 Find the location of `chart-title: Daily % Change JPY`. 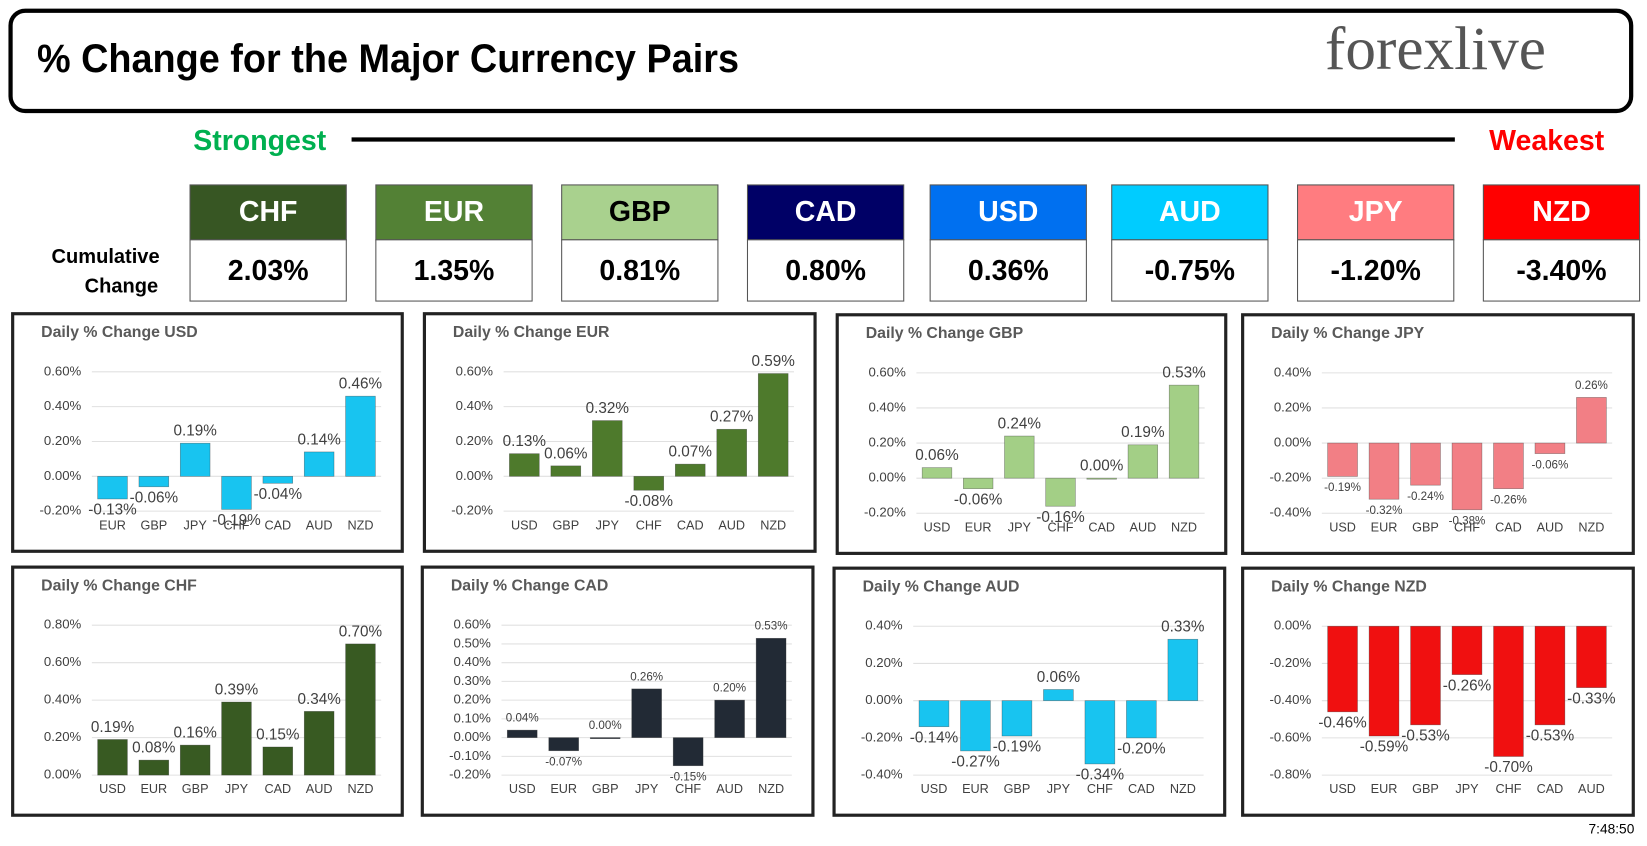

chart-title: Daily % Change JPY is located at coordinates (1347, 333).